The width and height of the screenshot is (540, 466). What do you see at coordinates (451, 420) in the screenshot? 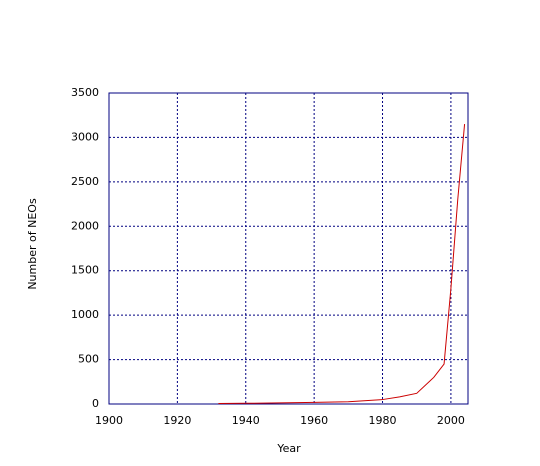
I see `x-tick-label: 2000` at bounding box center [451, 420].